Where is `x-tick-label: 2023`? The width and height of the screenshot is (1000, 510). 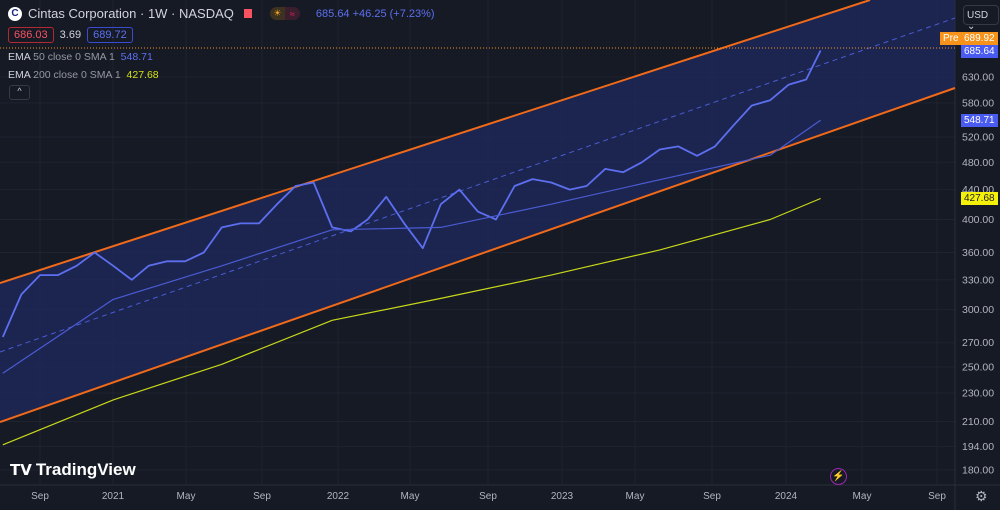
x-tick-label: 2023 is located at coordinates (562, 496).